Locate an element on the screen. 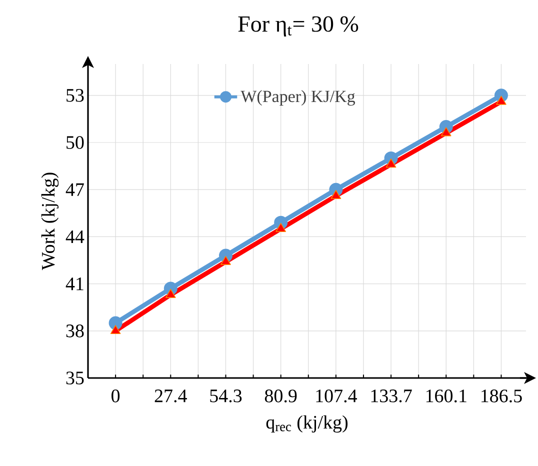 This screenshot has width=538, height=466. y-tick-label: 38 is located at coordinates (75, 331).